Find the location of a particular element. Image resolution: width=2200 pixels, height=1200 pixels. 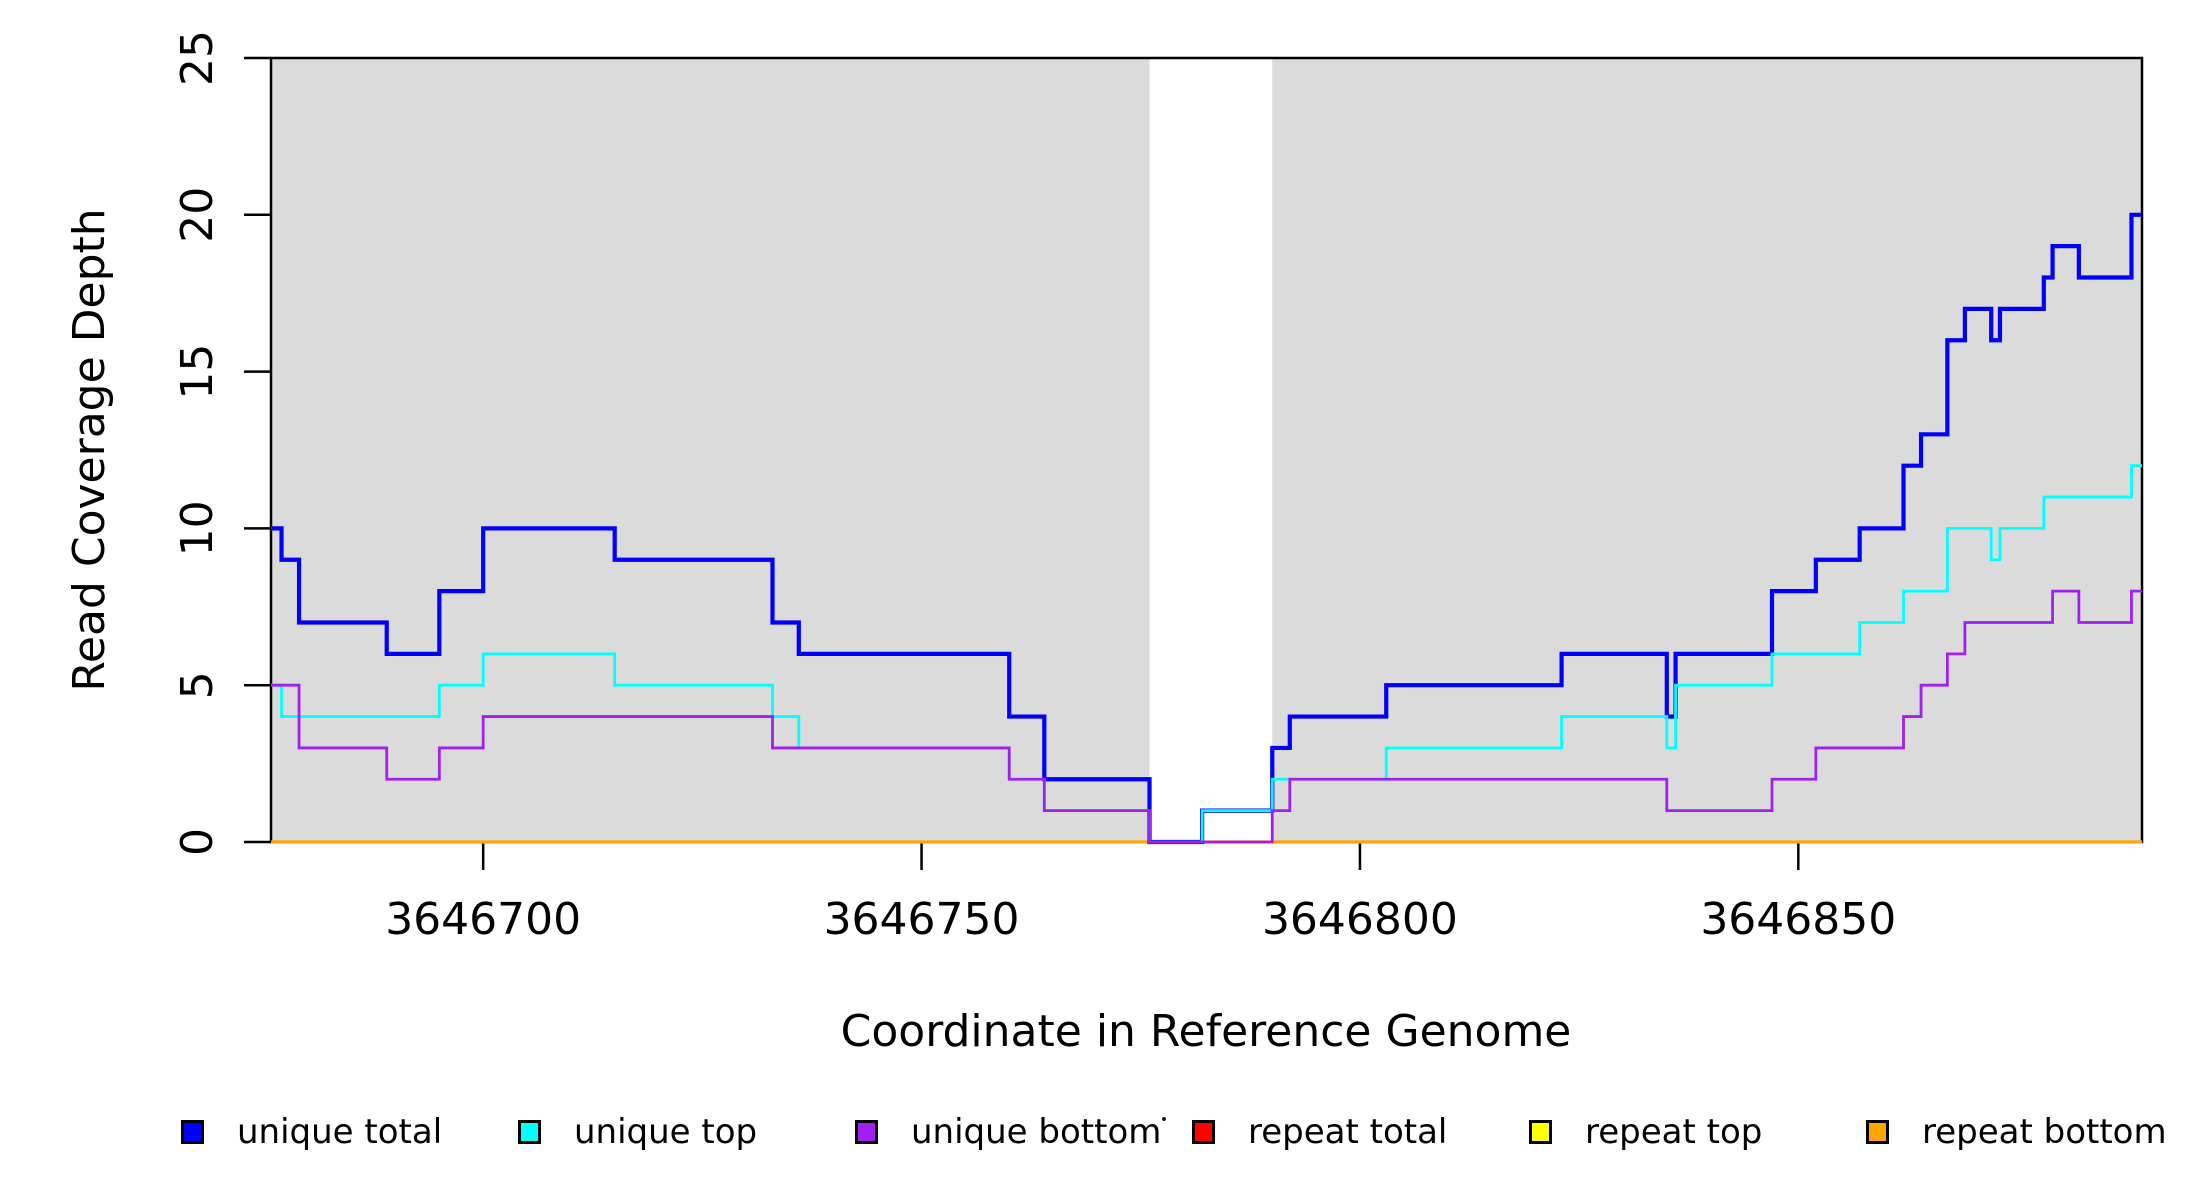

y-tick-label: 15 is located at coordinates (197, 372).